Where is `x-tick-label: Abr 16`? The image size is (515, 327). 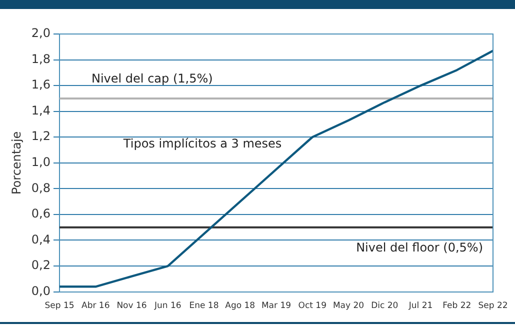
x-tick-label: Abr 16 is located at coordinates (95, 306).